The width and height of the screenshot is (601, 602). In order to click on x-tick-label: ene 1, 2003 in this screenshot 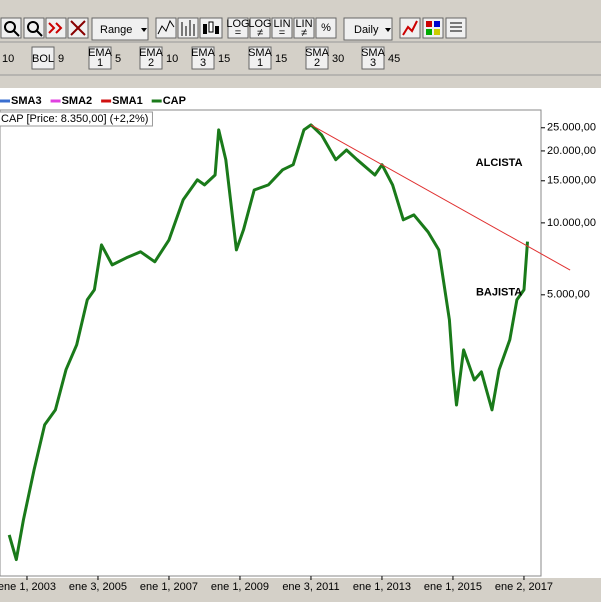, I will do `click(28, 587)`.